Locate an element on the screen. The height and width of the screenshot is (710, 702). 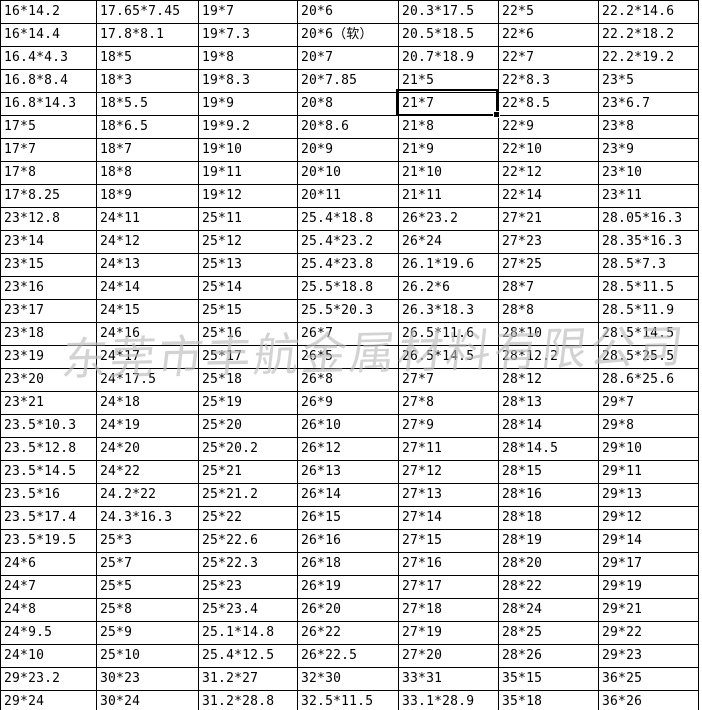
table-cell: 25.4*23.8 is located at coordinates (348, 265).